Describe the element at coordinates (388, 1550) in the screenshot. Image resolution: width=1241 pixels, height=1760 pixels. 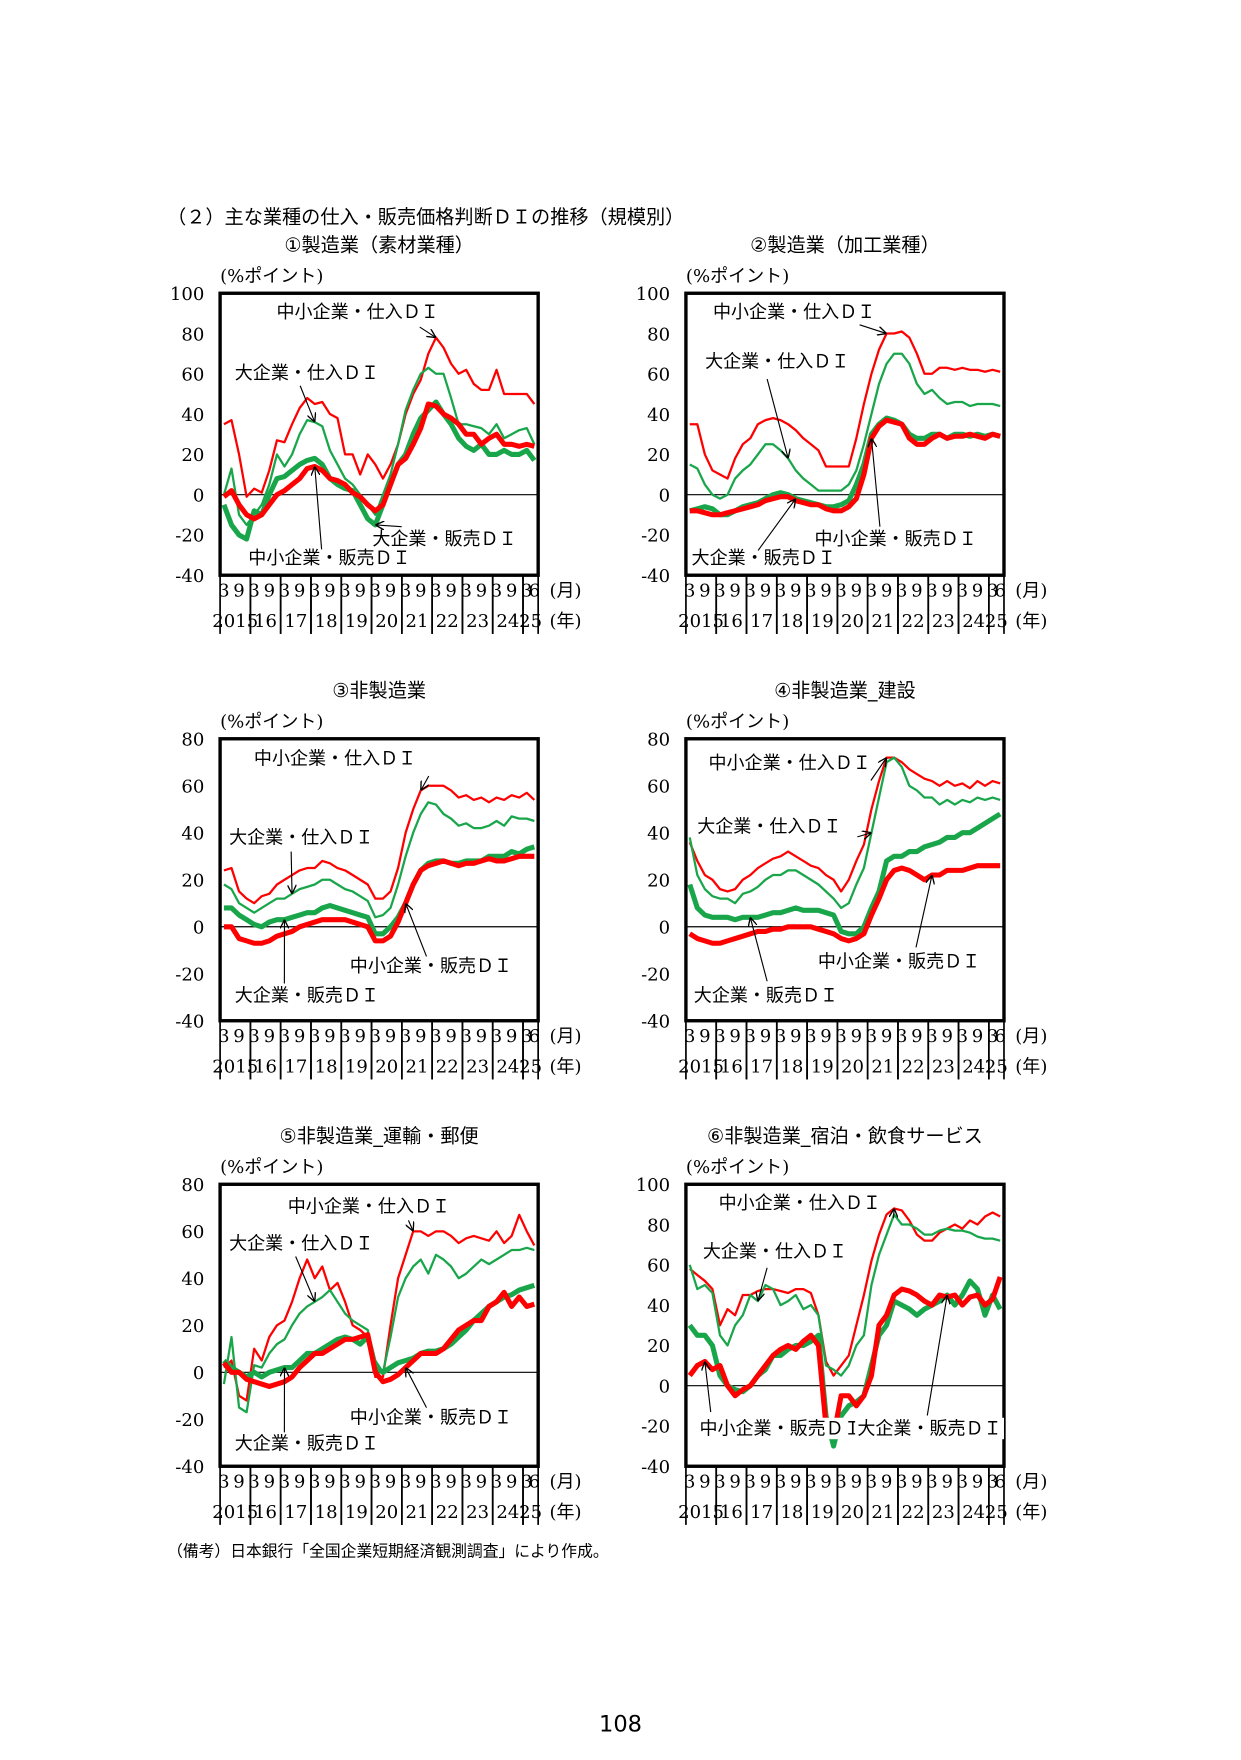
I see `note: （備考）日本銀行「全国企業短期経済観測調査」により作成。` at that location.